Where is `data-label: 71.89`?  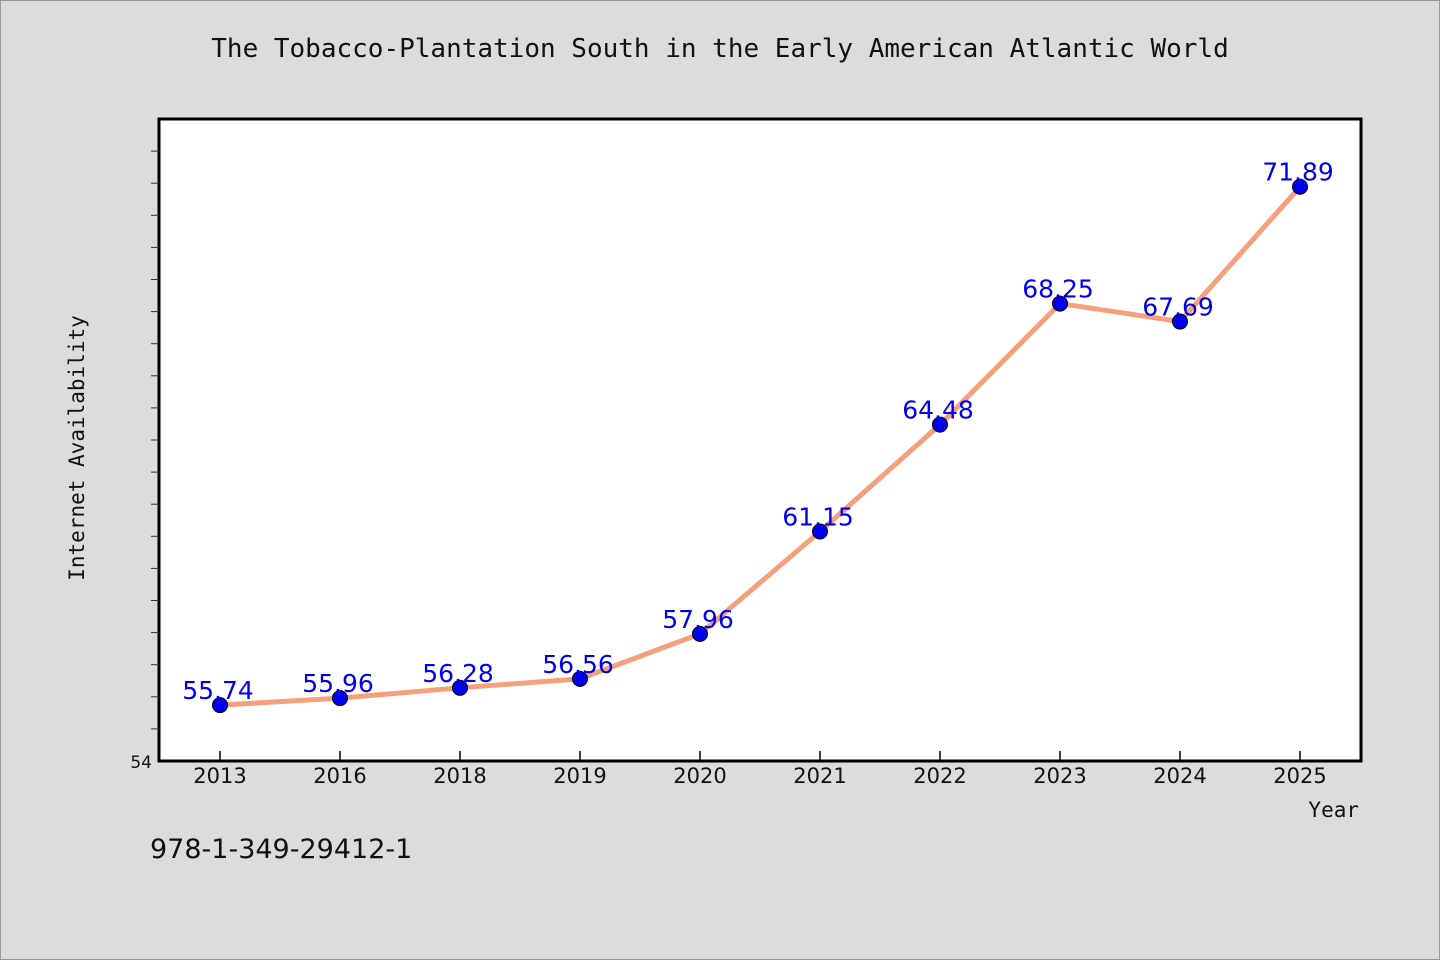
data-label: 71.89 is located at coordinates (1298, 172).